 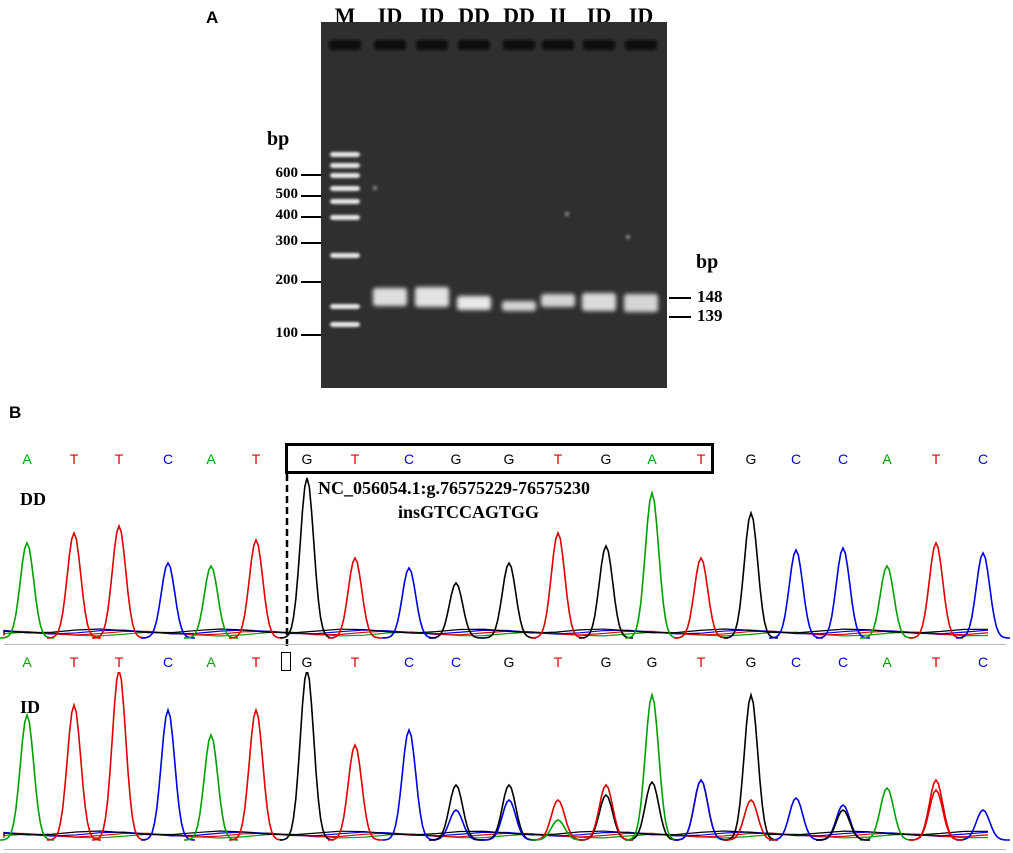 I want to click on ladder-unit-label: bp, so click(x=278, y=139).